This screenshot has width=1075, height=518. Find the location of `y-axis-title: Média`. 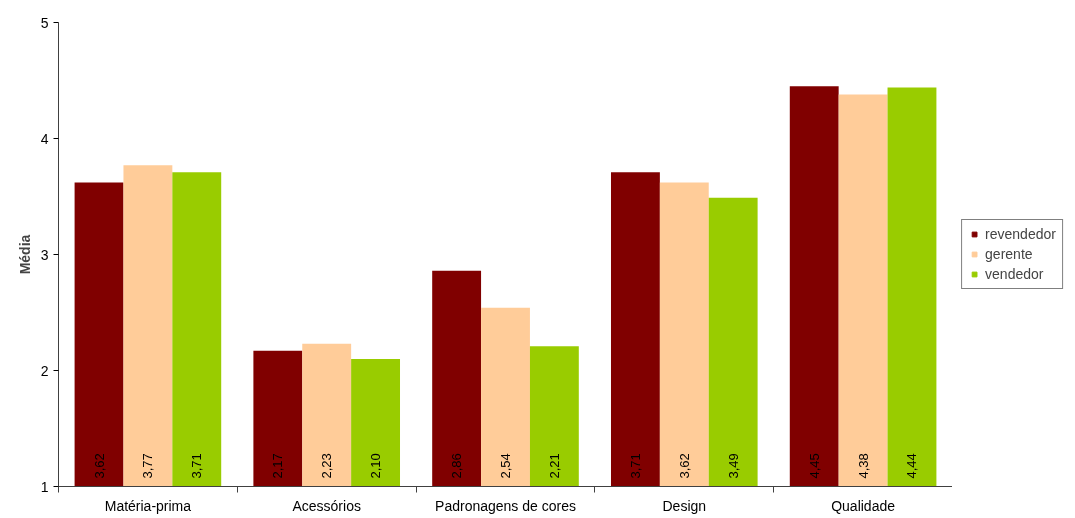

y-axis-title: Média is located at coordinates (24, 254).